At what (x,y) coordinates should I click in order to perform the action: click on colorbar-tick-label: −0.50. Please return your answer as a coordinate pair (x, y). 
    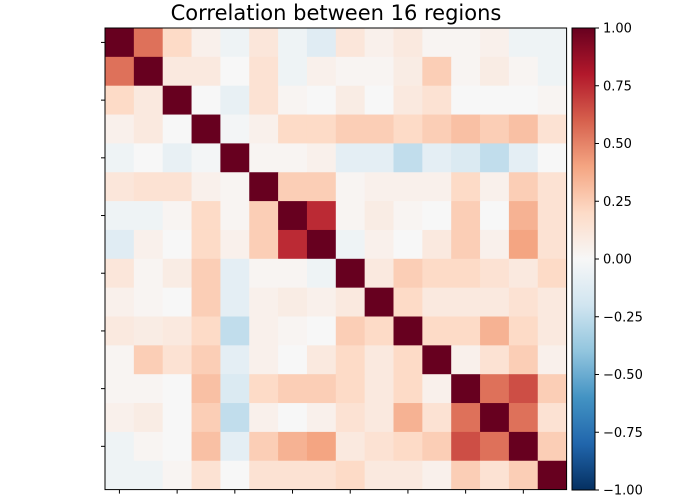
    Looking at the image, I should click on (623, 375).